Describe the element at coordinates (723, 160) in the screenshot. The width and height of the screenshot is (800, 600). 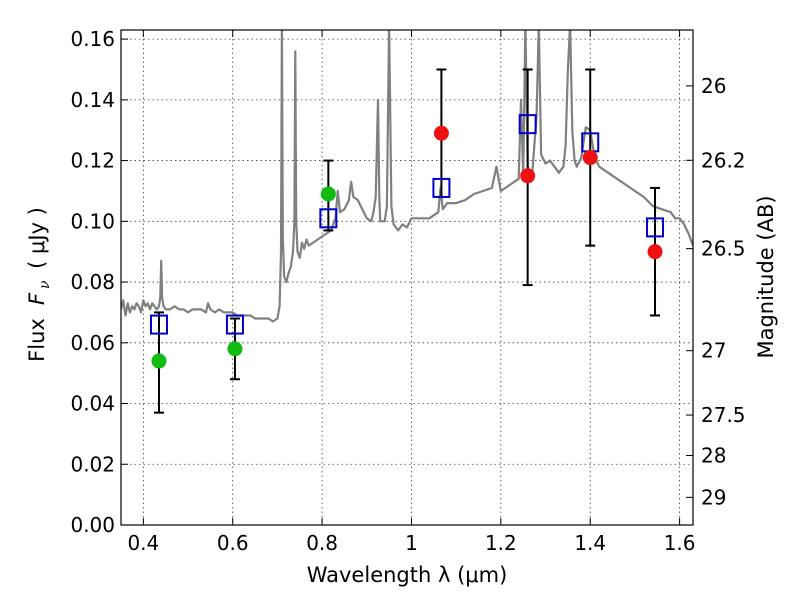
I see `right-tick-label: 26.2` at that location.